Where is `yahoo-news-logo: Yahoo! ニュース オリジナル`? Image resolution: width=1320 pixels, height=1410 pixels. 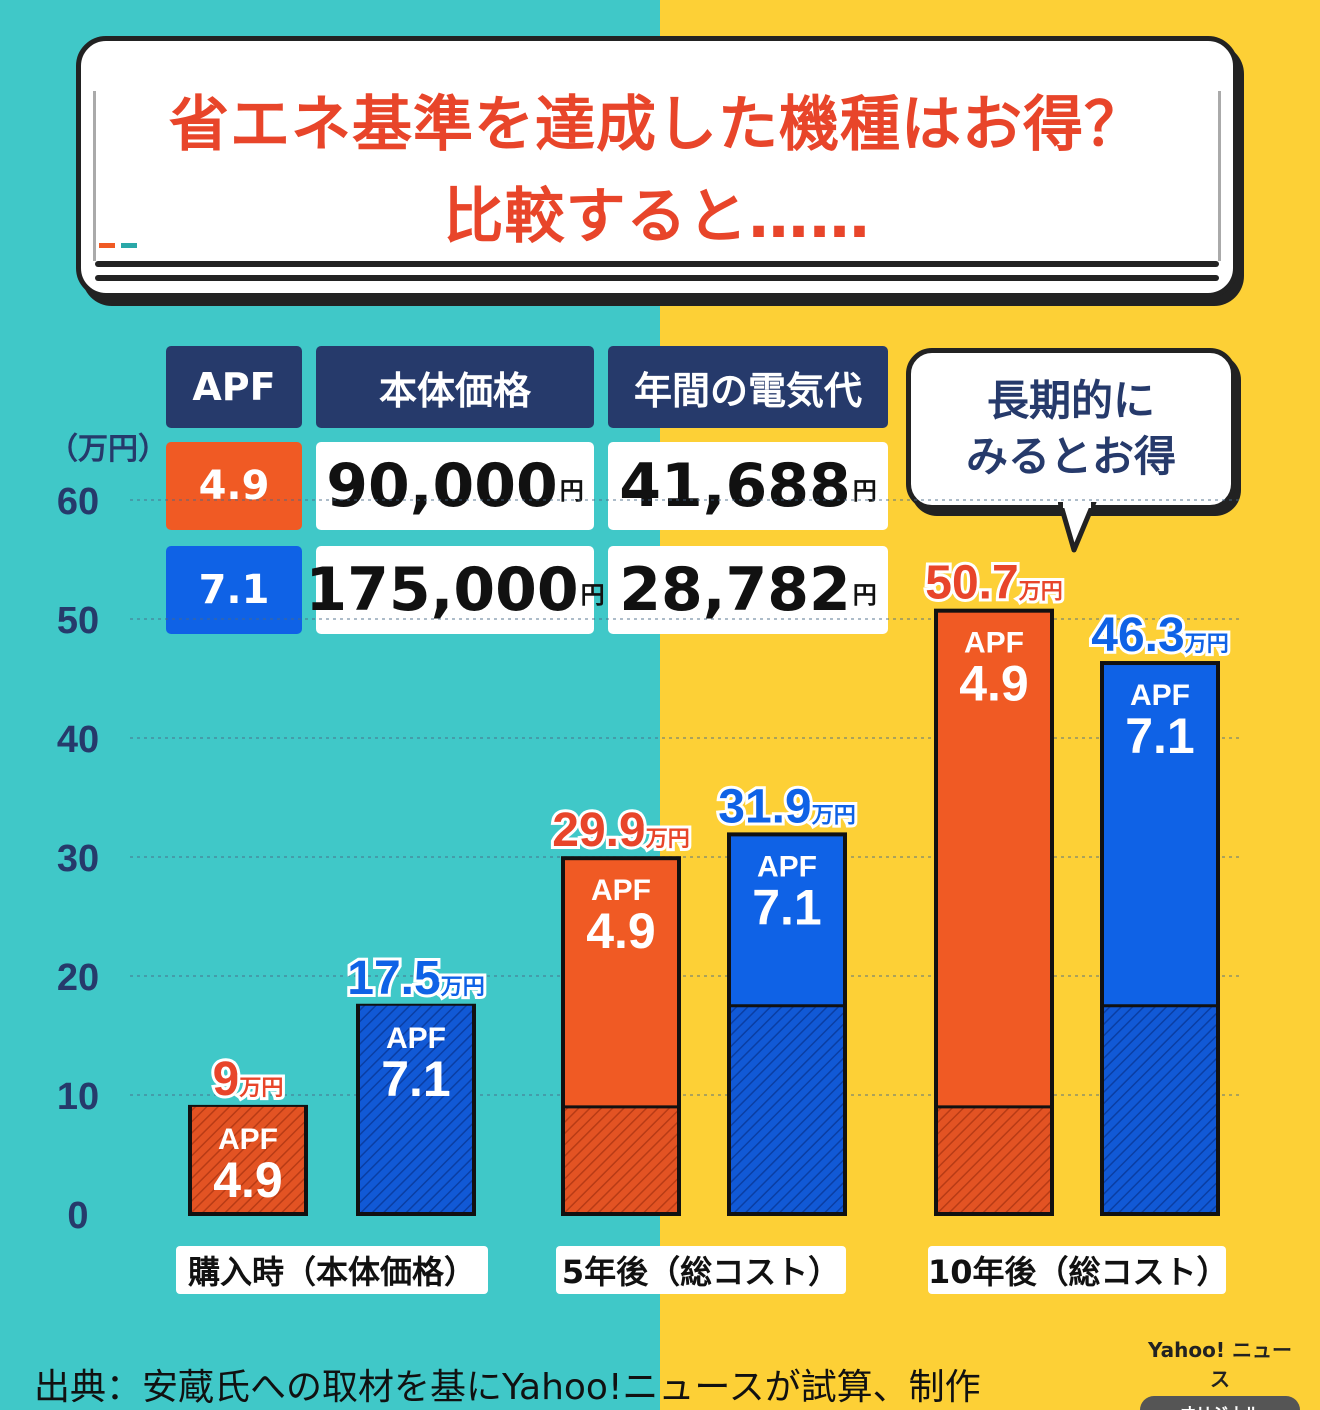 yahoo-news-logo: Yahoo! ニュース オリジナル is located at coordinates (1220, 1372).